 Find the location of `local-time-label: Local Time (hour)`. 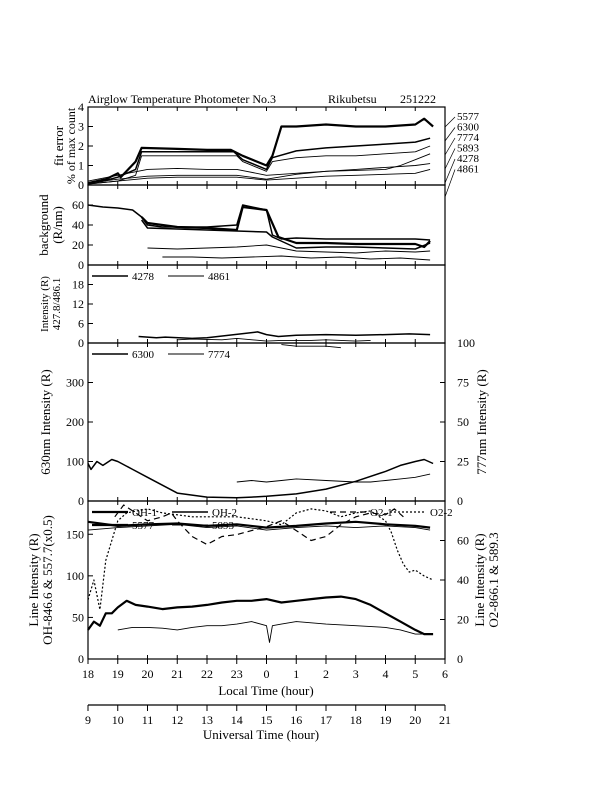

local-time-label: Local Time (hour) is located at coordinates (265, 690).